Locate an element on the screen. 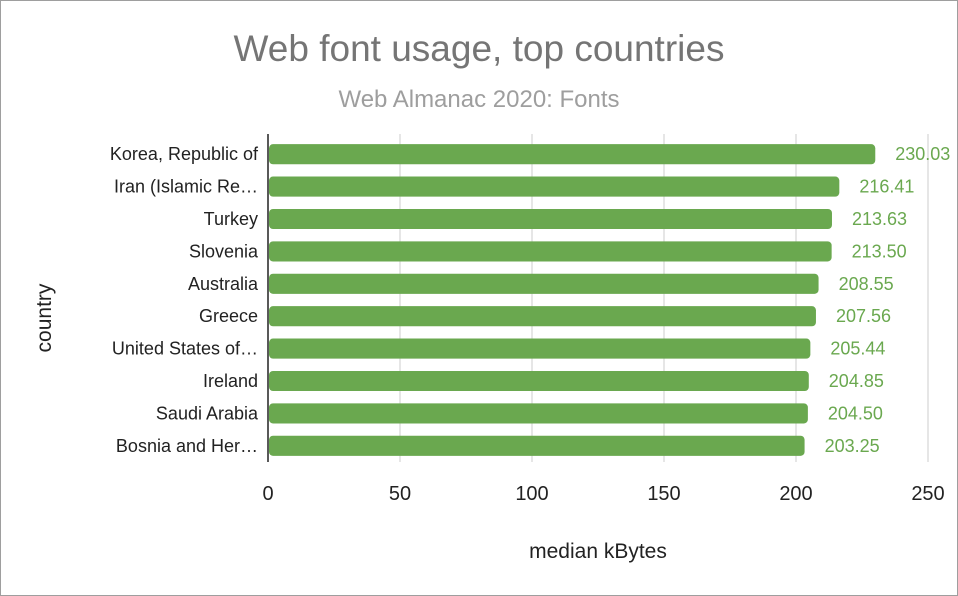 Image resolution: width=958 pixels, height=596 pixels. x-tick-label: 0 is located at coordinates (267, 494).